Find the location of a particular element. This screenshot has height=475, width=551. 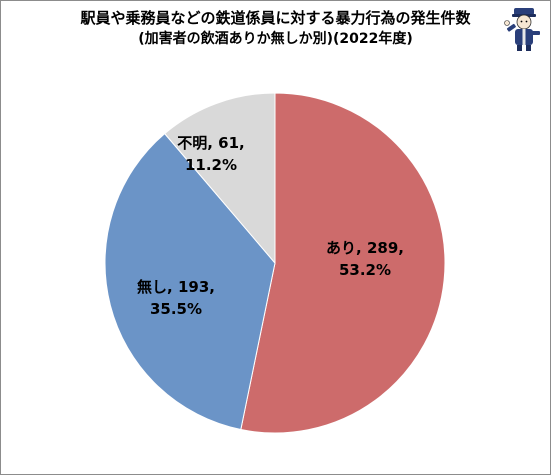

chart-subtitle: (加害者の飲酒ありか無しか別)(2022年度) is located at coordinates (275, 39).